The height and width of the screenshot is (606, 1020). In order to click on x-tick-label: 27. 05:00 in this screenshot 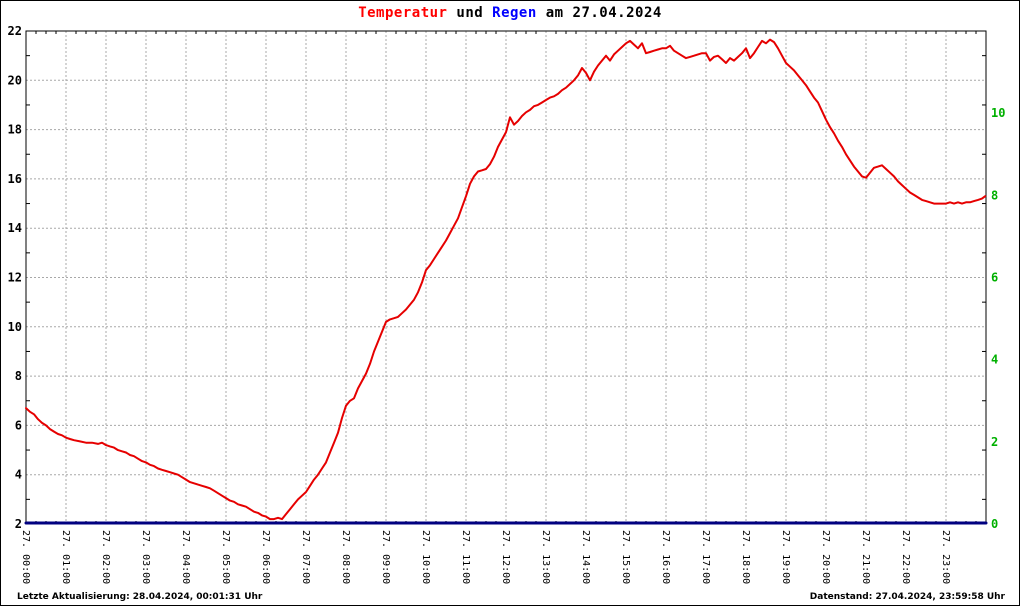, I will do `click(225, 557)`.